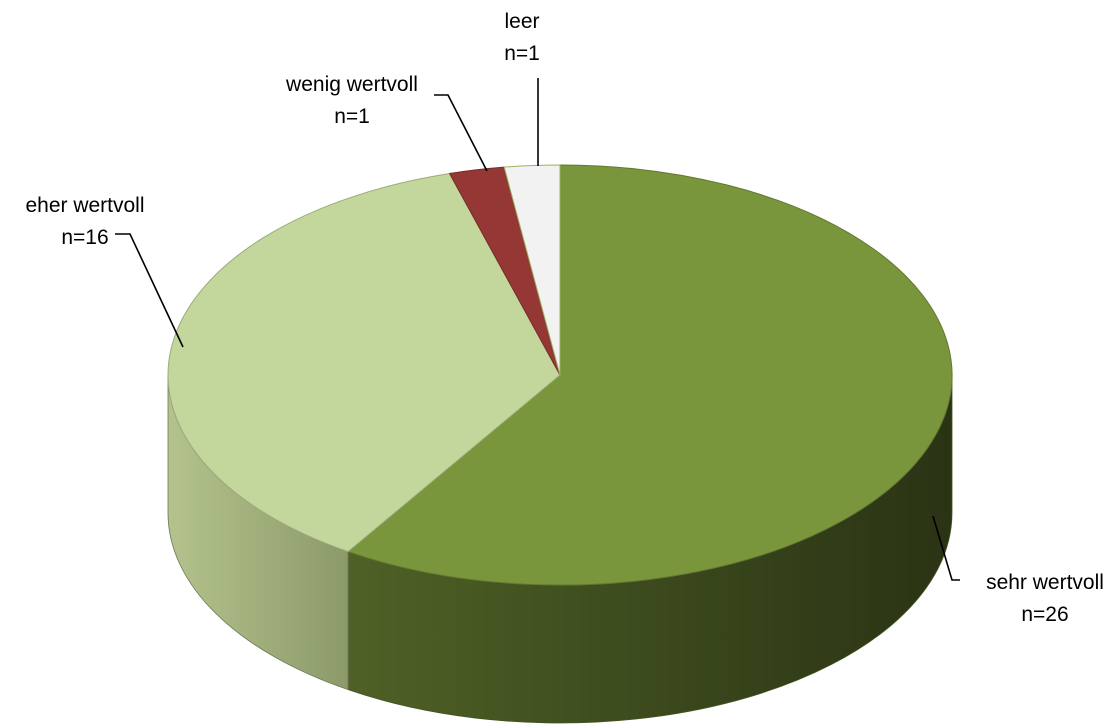 The width and height of the screenshot is (1115, 724). I want to click on slice-label-category: wenig wertvoll, so click(351, 84).